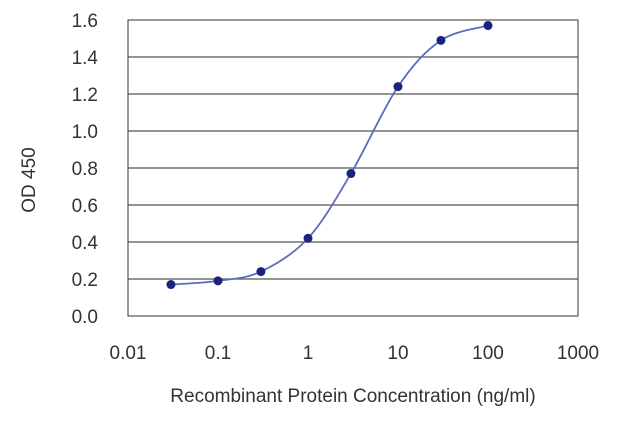 The width and height of the screenshot is (640, 427). Describe the element at coordinates (218, 353) in the screenshot. I see `x-tick-label: 0.1` at that location.